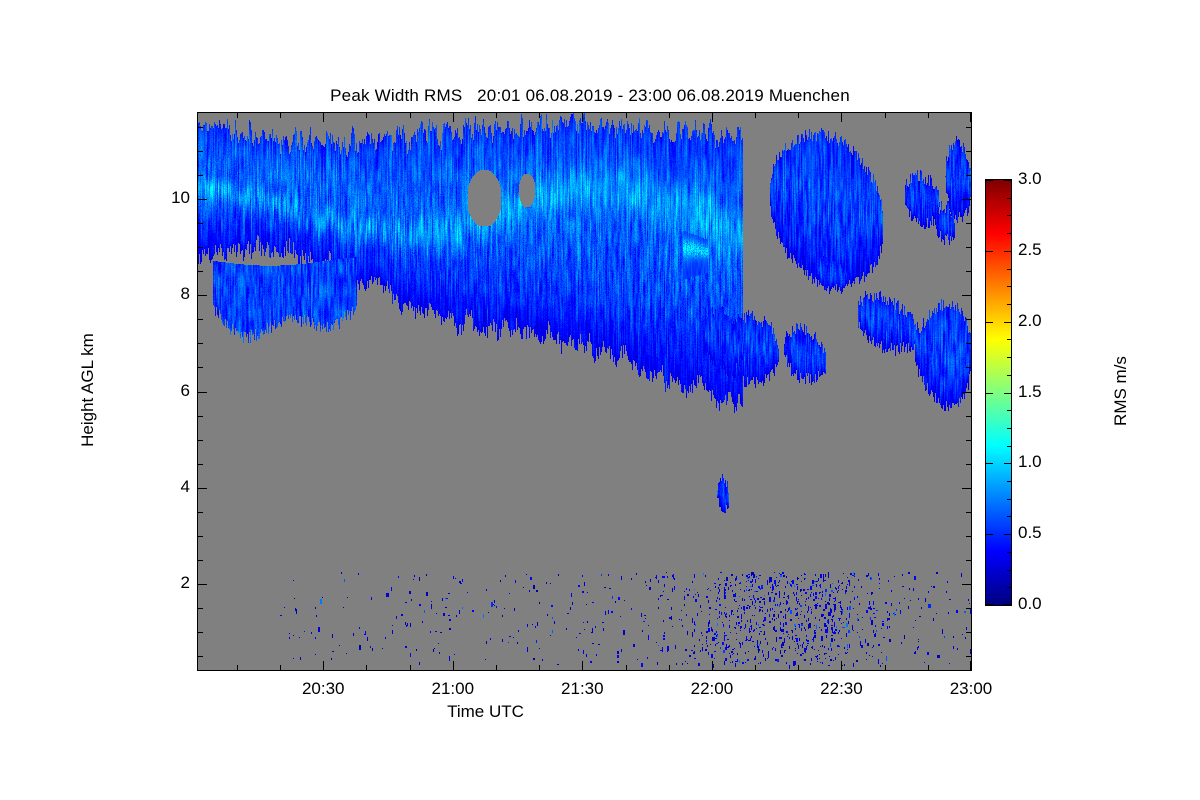 The width and height of the screenshot is (1200, 800). Describe the element at coordinates (1030, 533) in the screenshot. I see `colorbar-tick-label: 0.5` at that location.